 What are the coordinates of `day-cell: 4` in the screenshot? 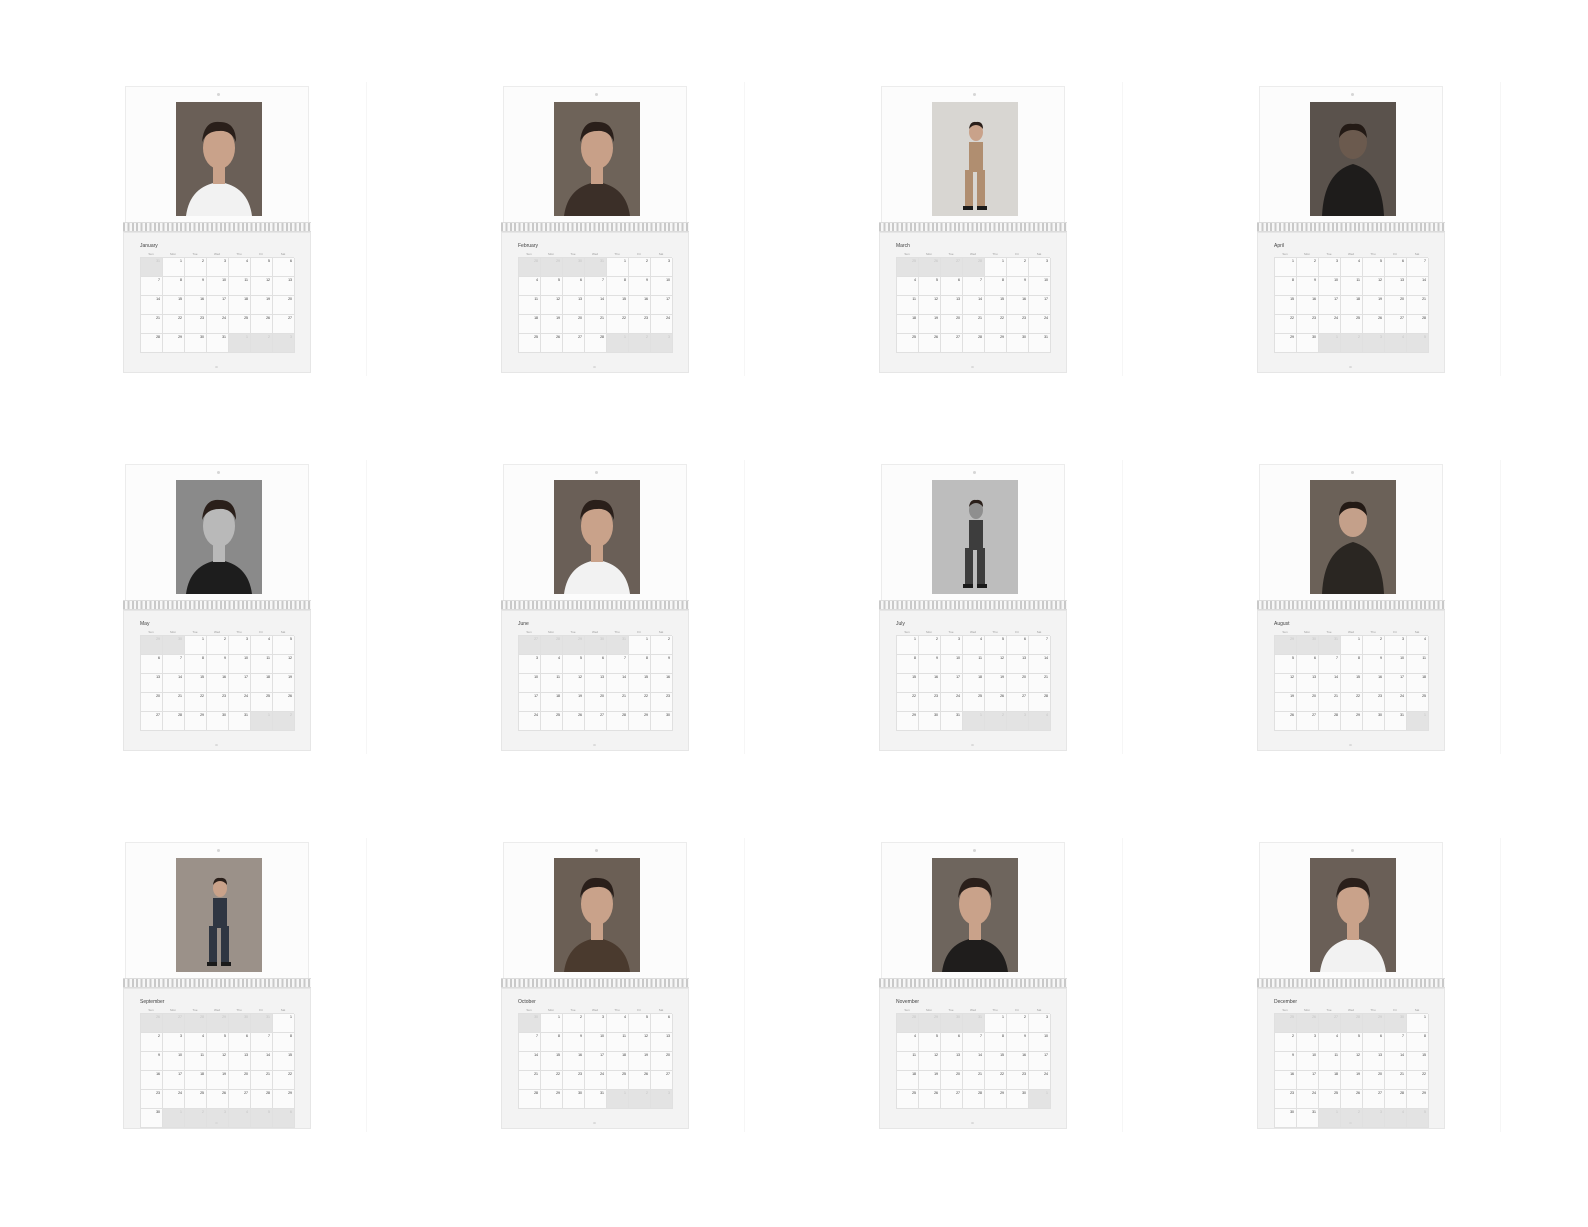 It's located at (552, 664).